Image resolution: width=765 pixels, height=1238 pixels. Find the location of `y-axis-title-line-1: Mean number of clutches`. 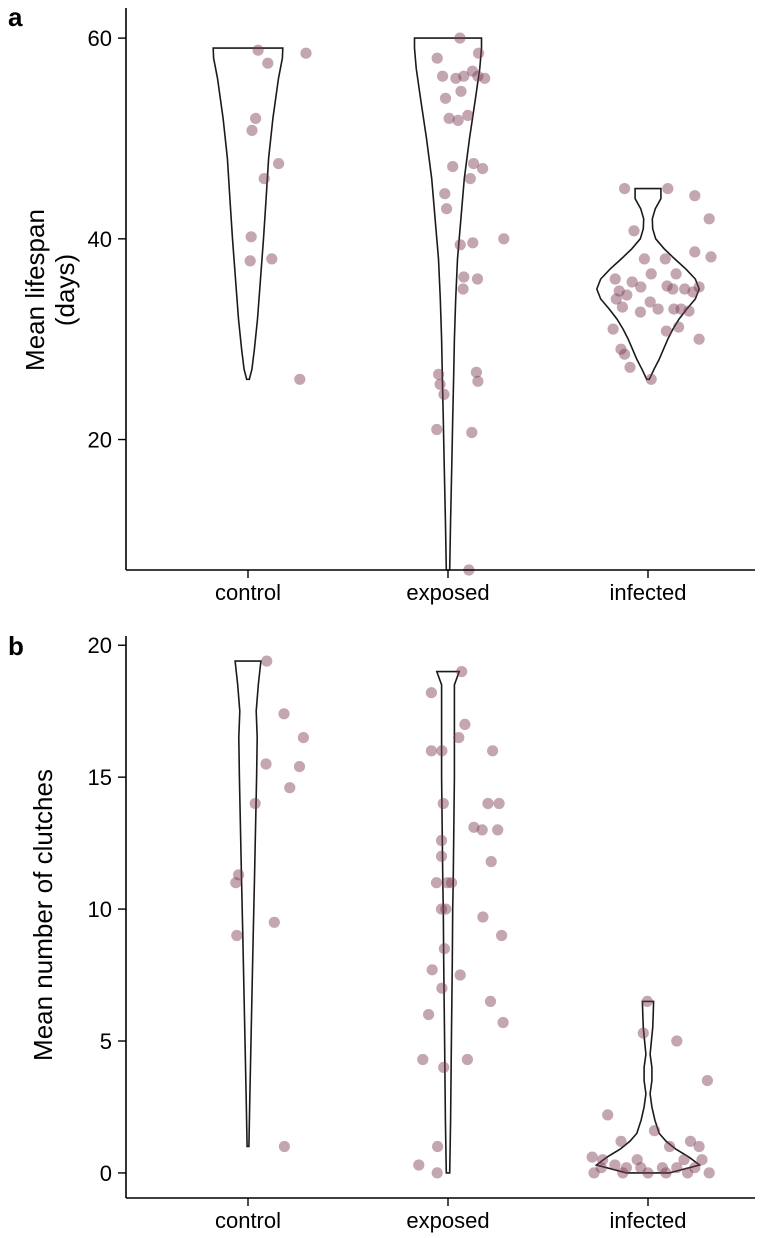

y-axis-title-line-1: Mean number of clutches is located at coordinates (43, 915).